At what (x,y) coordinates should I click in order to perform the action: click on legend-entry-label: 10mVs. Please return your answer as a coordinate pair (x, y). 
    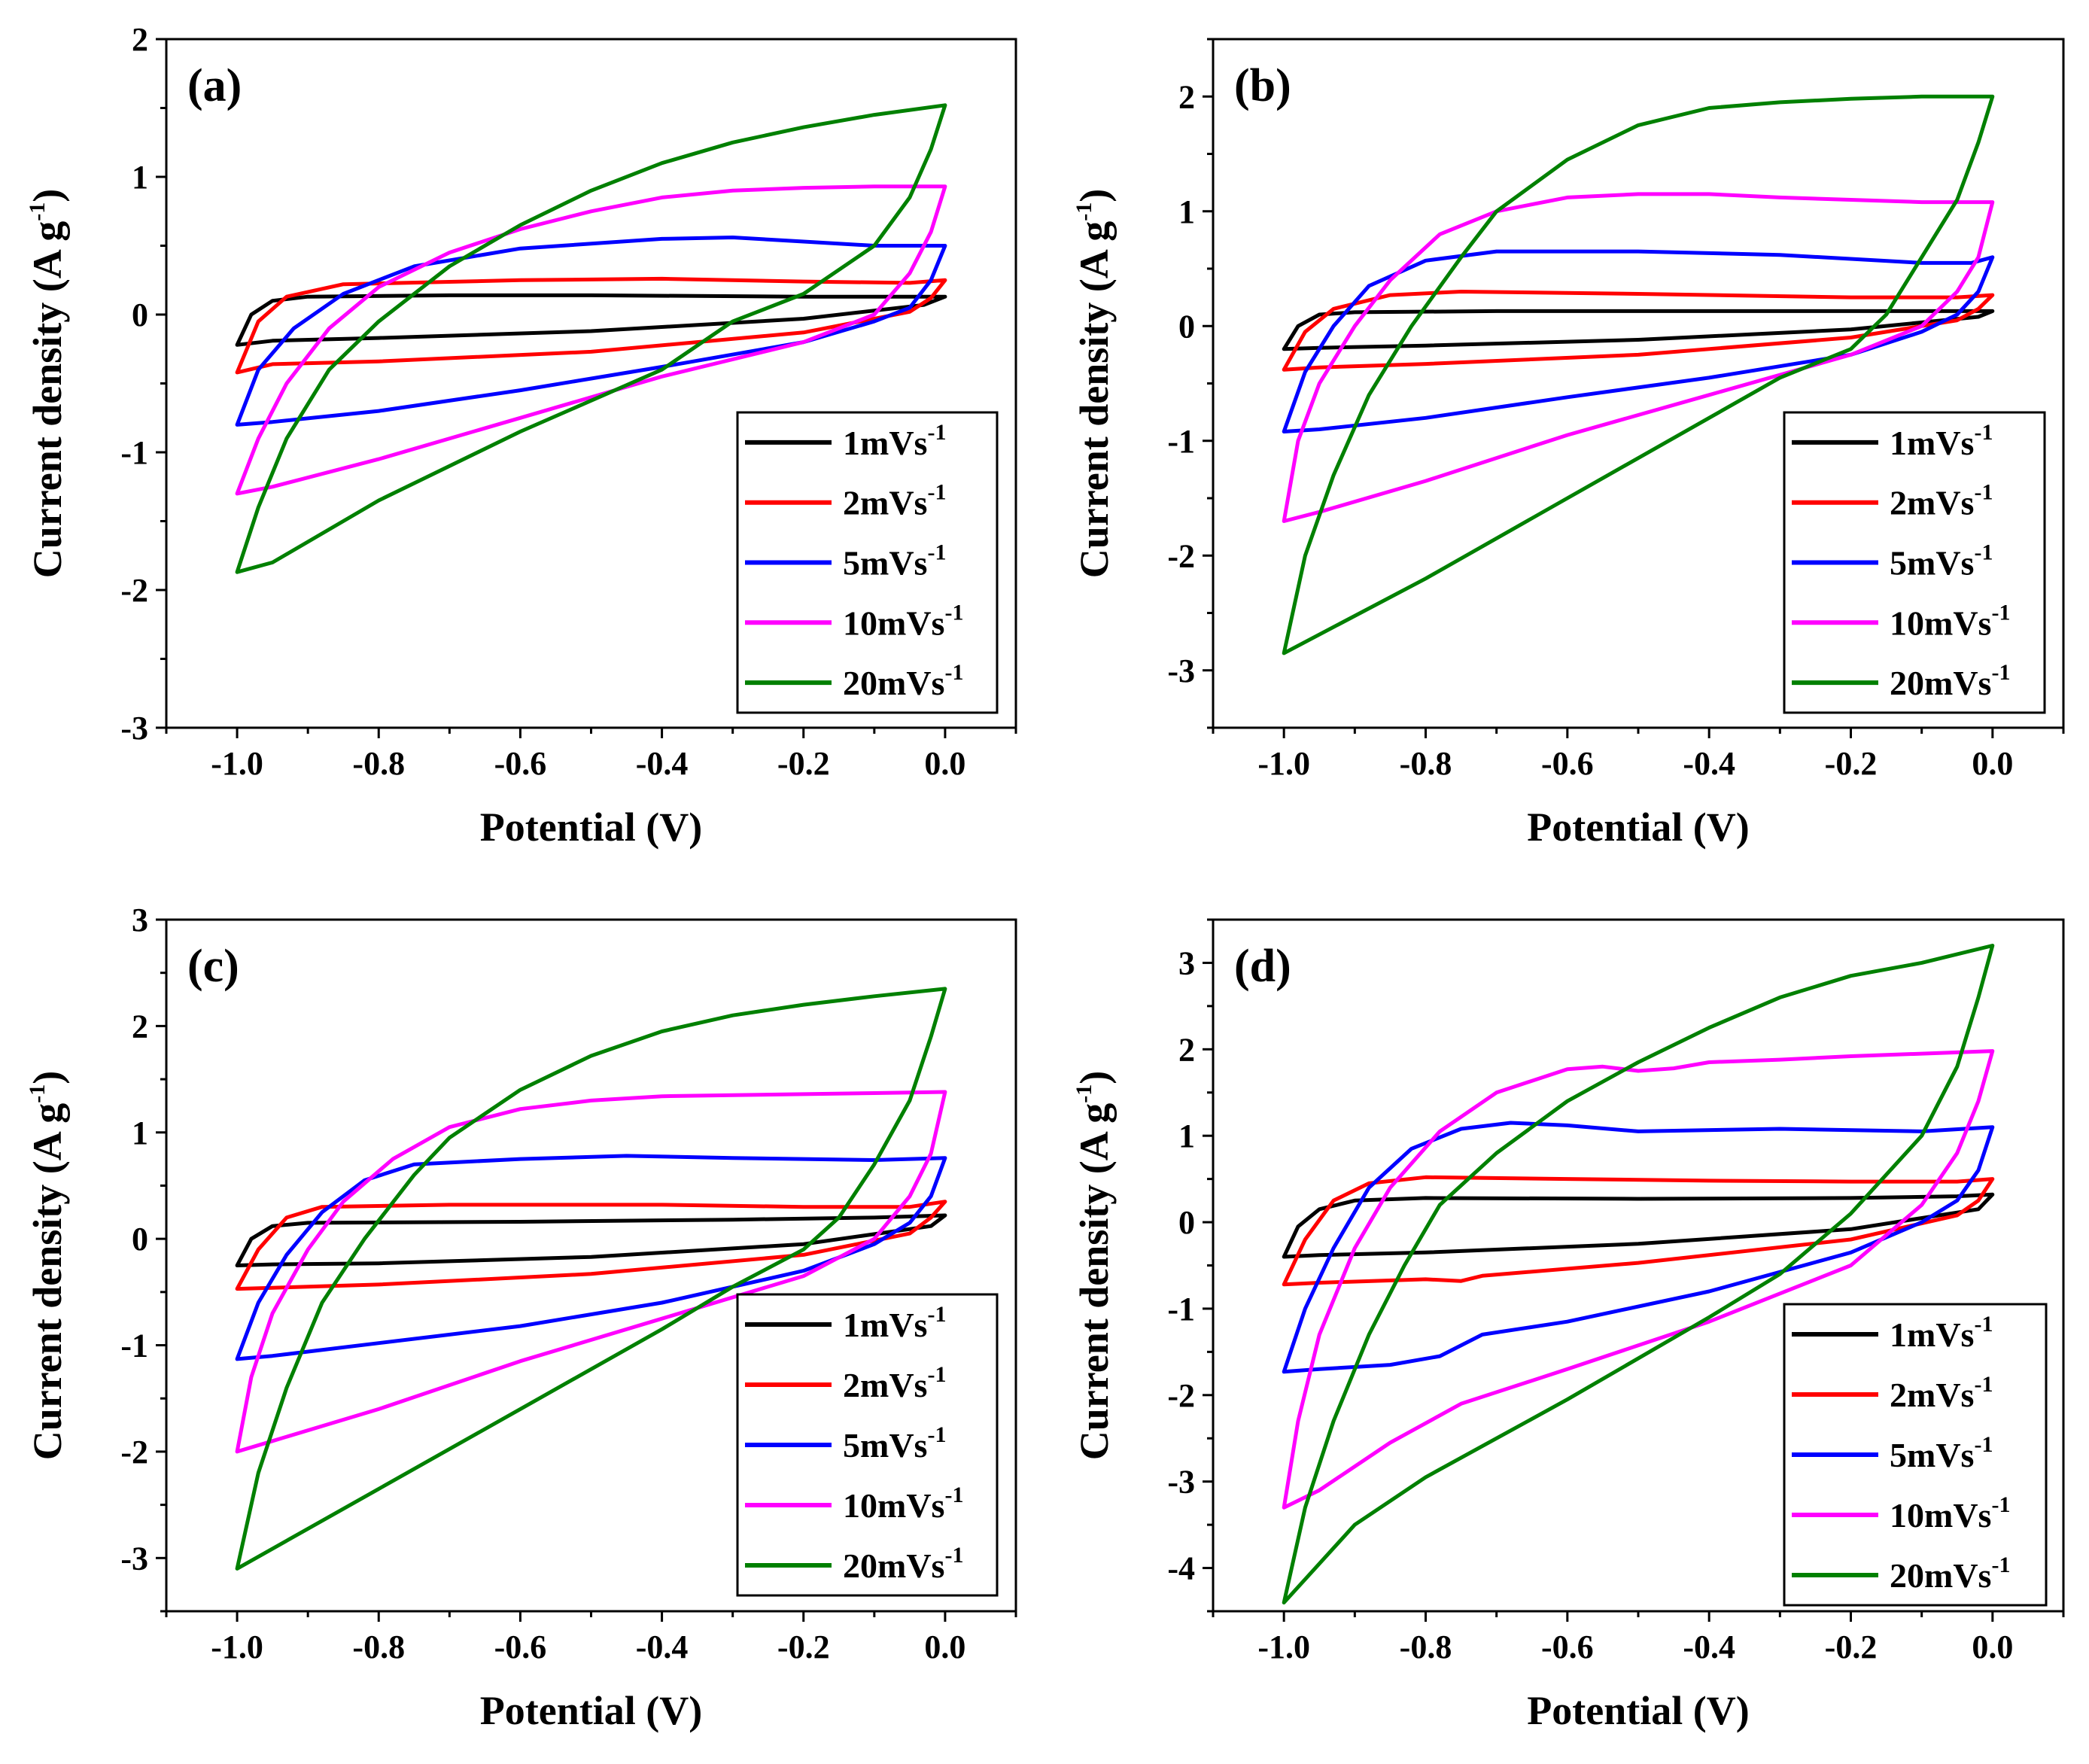
    Looking at the image, I should click on (893, 623).